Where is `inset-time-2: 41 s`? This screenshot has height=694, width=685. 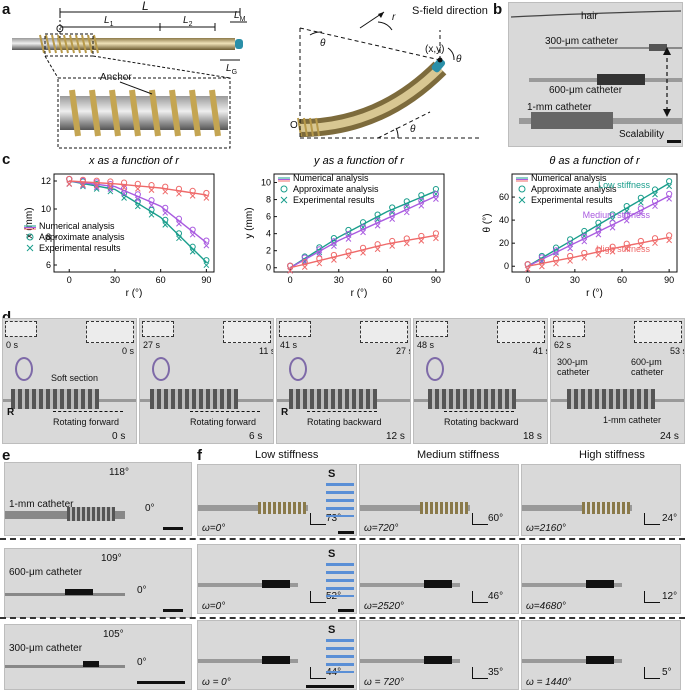
inset-time-2: 41 s is located at coordinates (540, 351).